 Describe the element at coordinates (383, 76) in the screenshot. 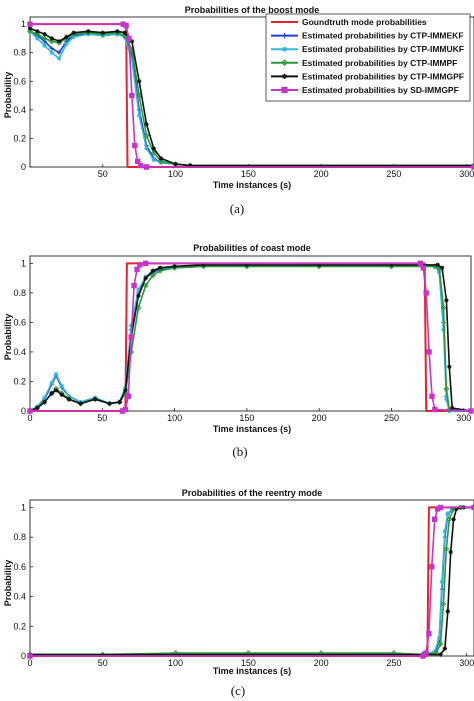

I see `legend-label: Estimated probabilities by CTP-IMMGPF` at that location.